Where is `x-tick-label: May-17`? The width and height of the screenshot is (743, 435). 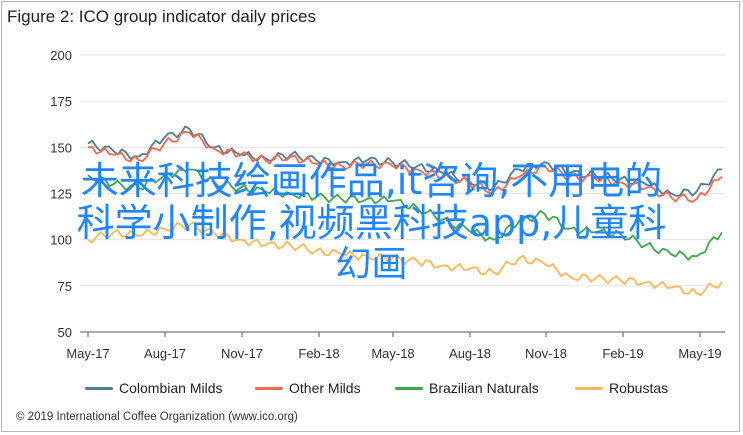 x-tick-label: May-17 is located at coordinates (87, 353).